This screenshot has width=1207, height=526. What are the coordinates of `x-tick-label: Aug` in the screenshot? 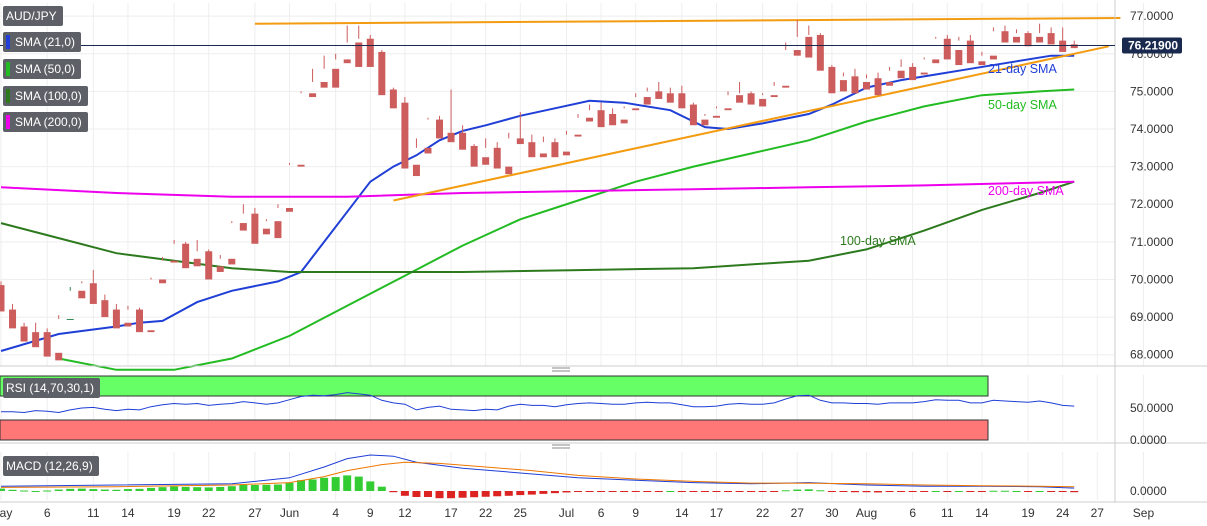 It's located at (866, 513).